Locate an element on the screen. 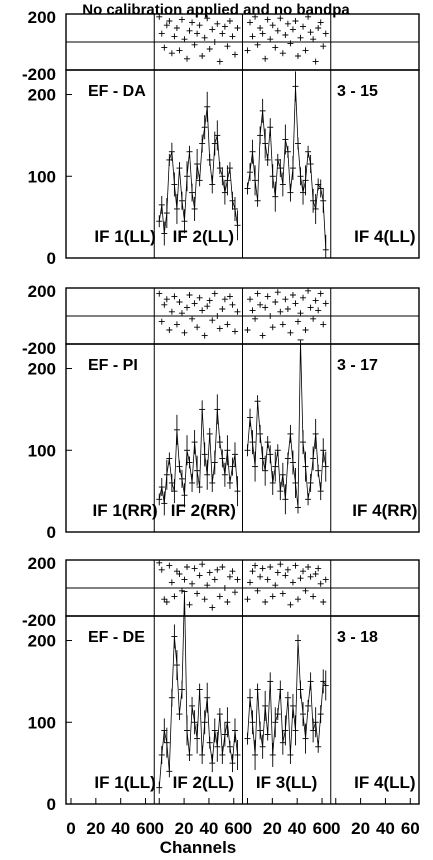  if-3-series is located at coordinates (286, 665).